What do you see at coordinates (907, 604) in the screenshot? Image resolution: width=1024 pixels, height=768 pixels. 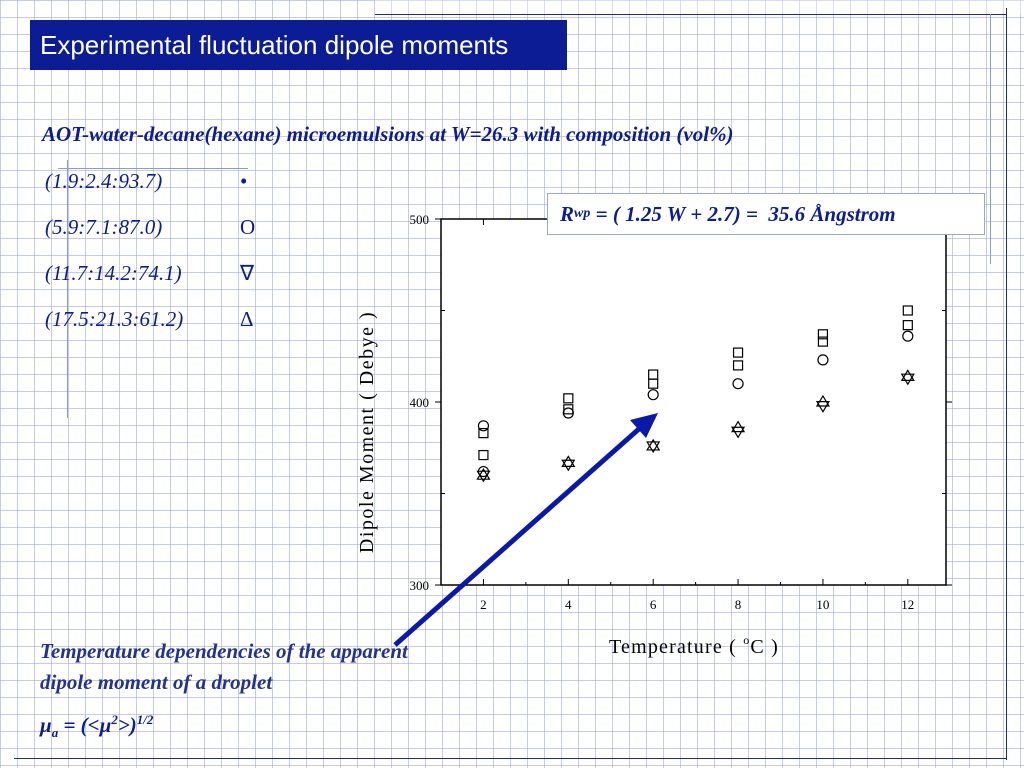 I see `x-tick-label: 12` at bounding box center [907, 604].